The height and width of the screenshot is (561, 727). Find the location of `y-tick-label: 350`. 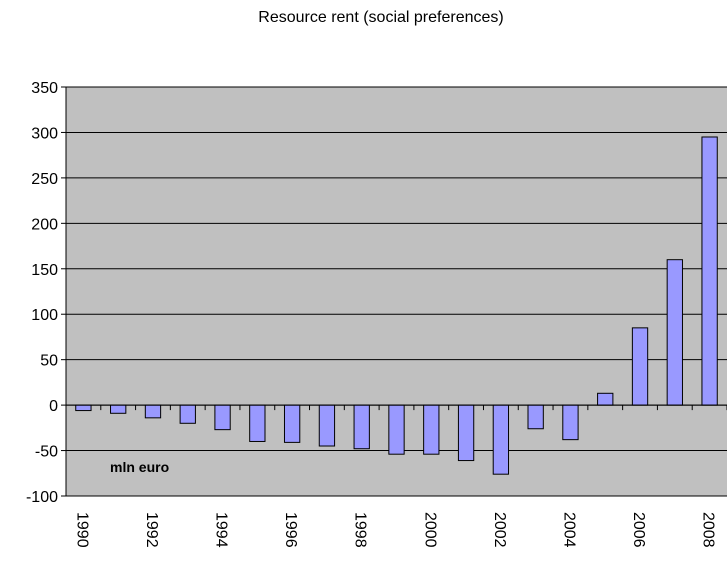

y-tick-label: 350 is located at coordinates (44, 88).